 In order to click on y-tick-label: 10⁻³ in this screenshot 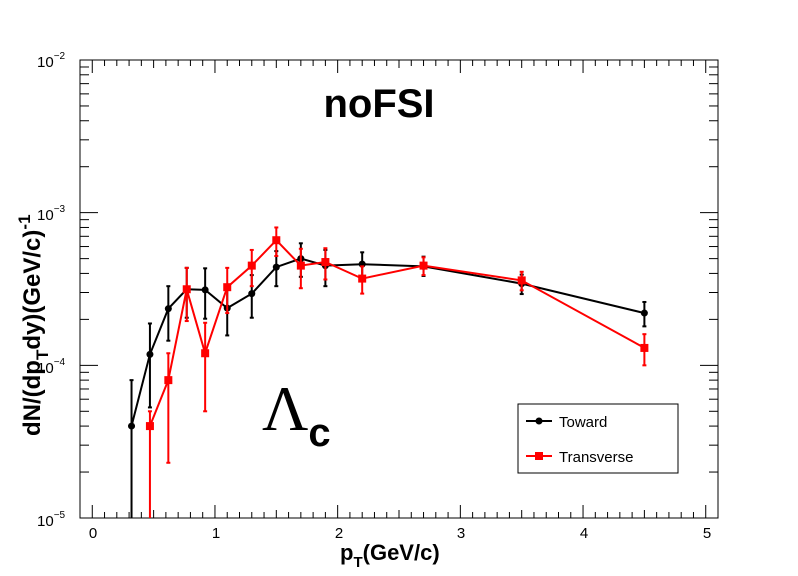, I will do `click(51, 214)`.